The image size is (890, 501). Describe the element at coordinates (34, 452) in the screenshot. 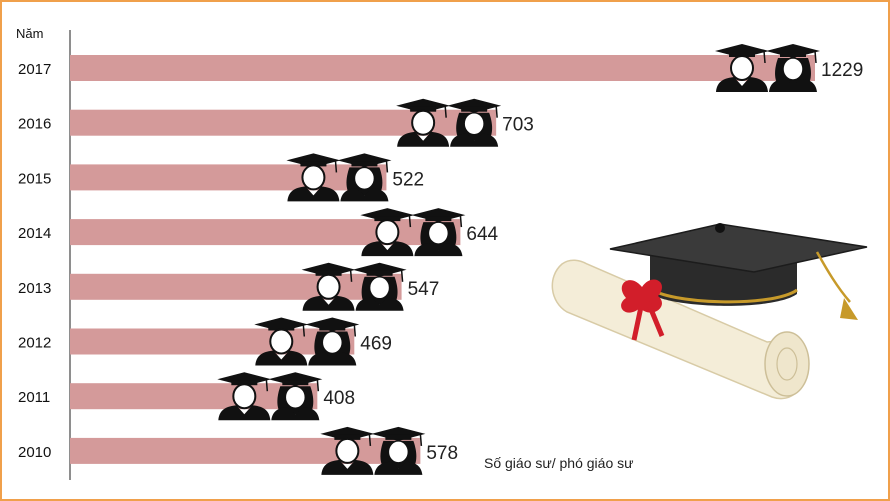

I see `category-label-2010: 2010` at that location.